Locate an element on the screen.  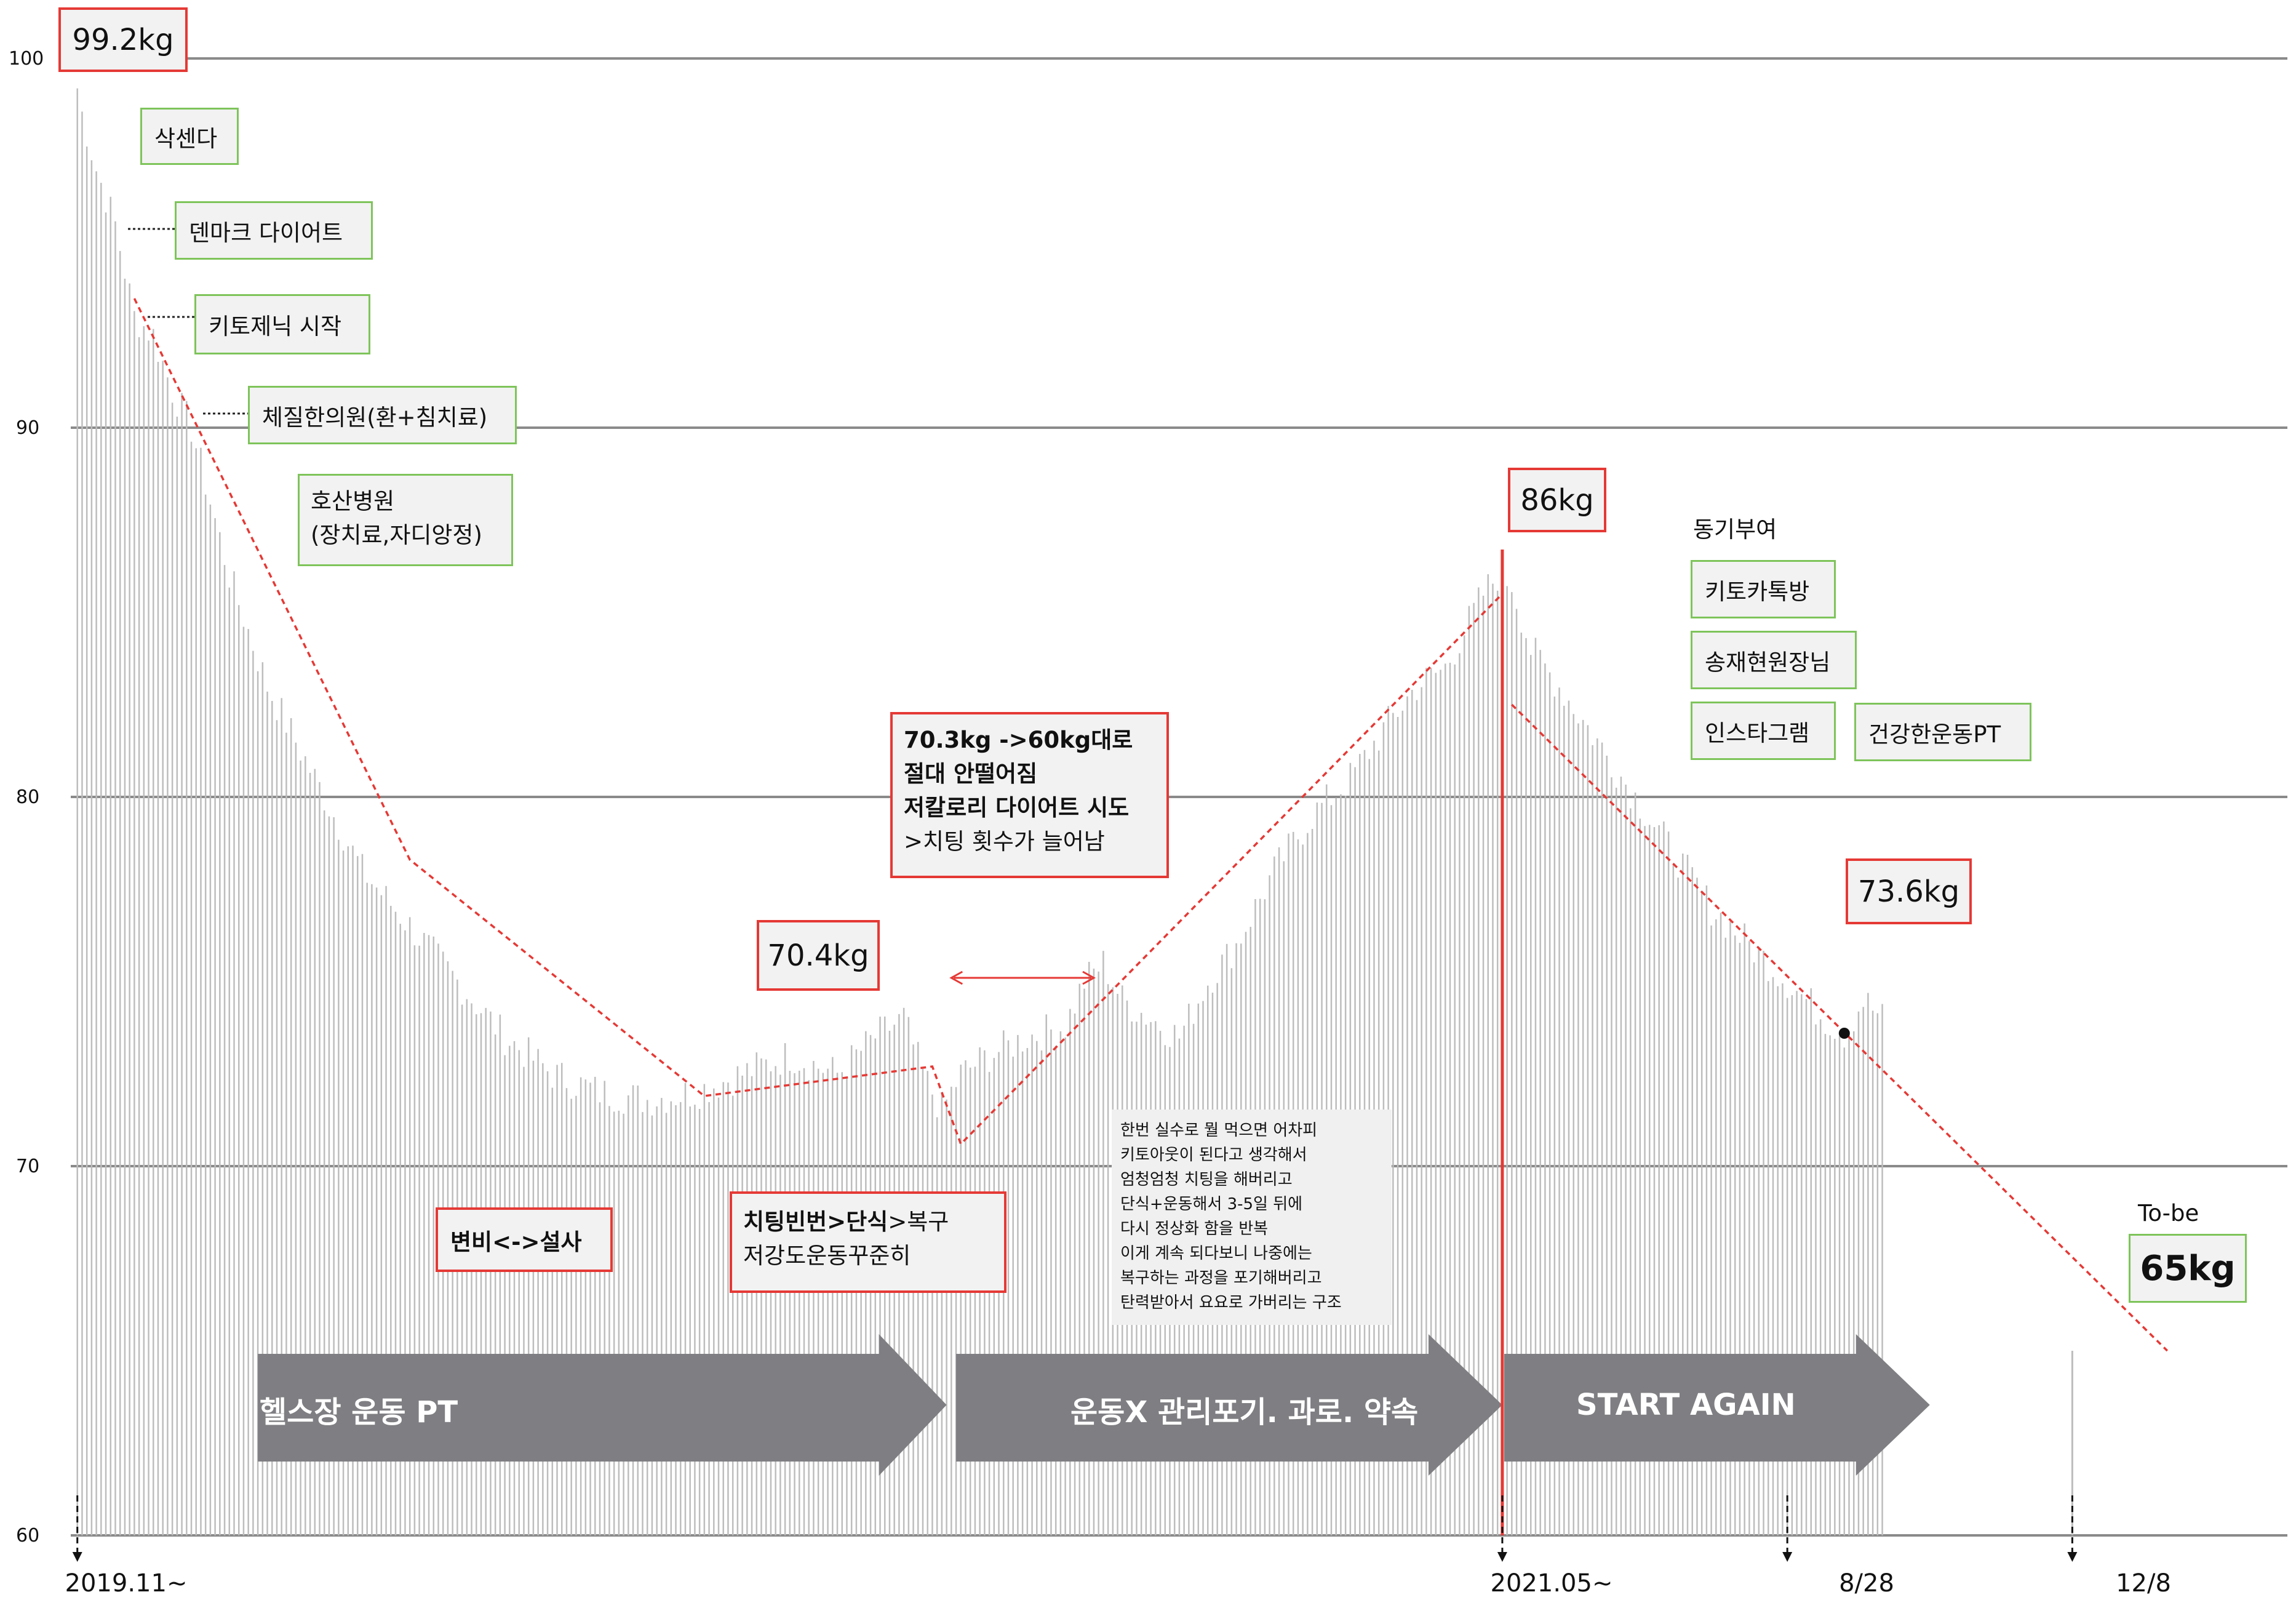
note-line-8: 탄력받아서 요요로 가버리는 구조 is located at coordinates (1231, 1303).